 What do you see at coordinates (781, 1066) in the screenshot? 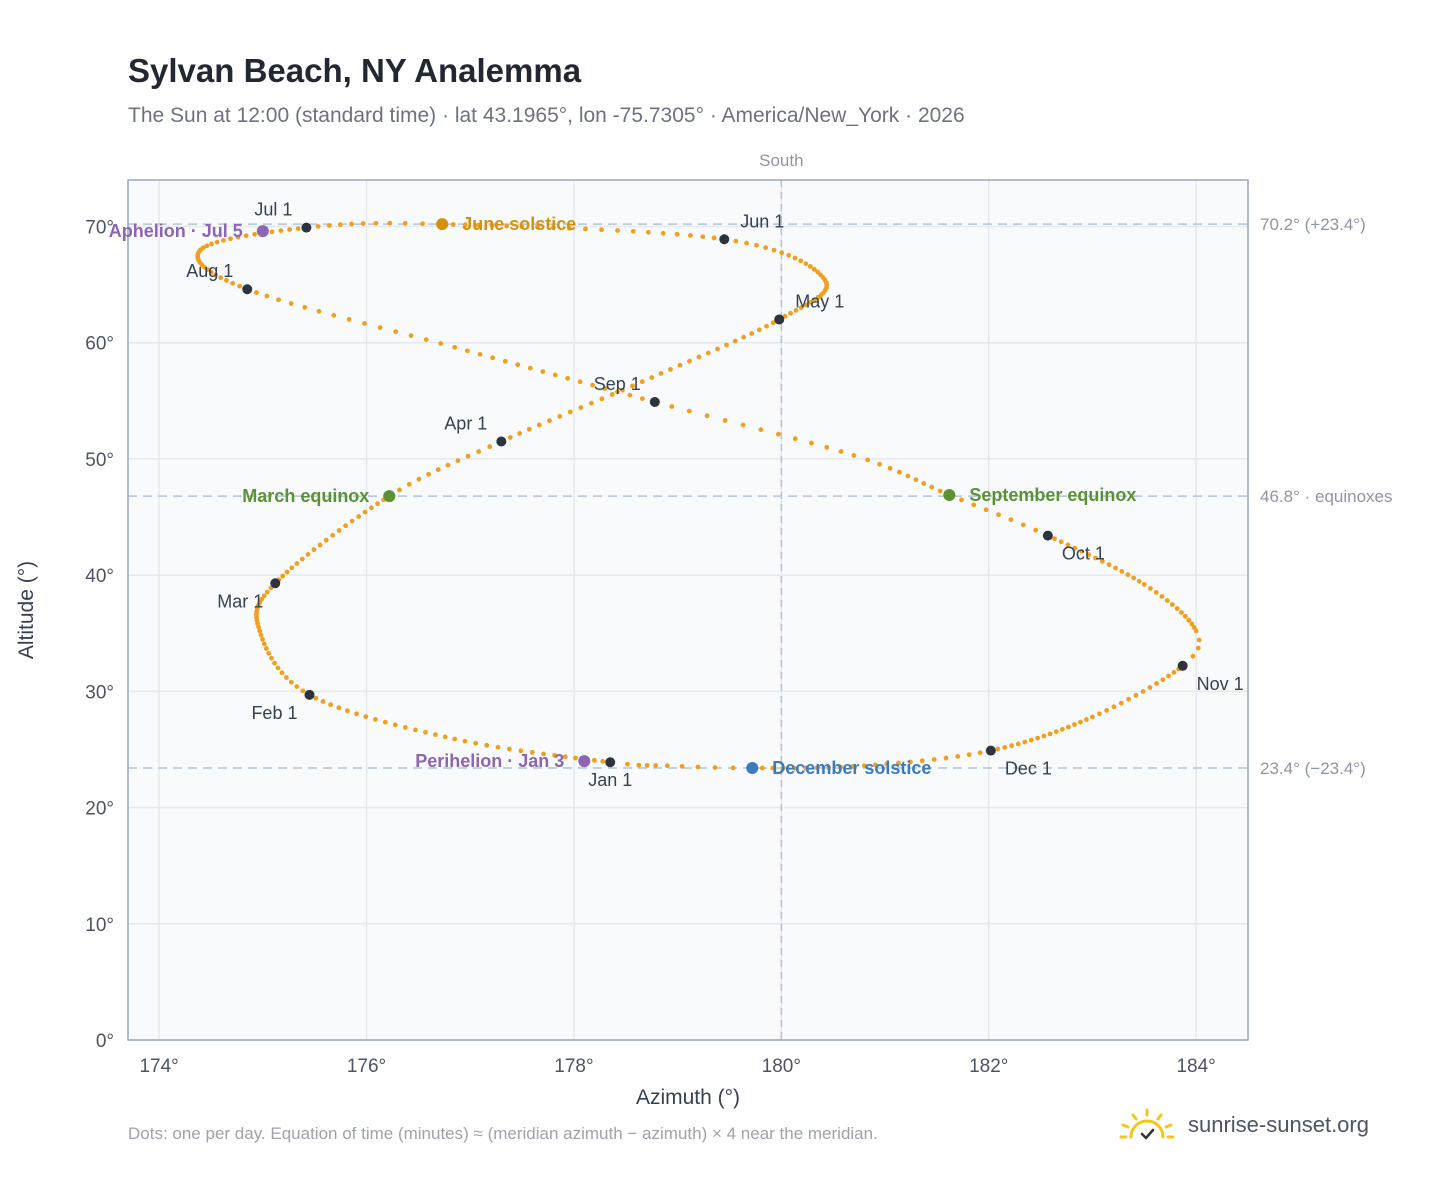
I see `x-tick-label: 180°` at bounding box center [781, 1066].